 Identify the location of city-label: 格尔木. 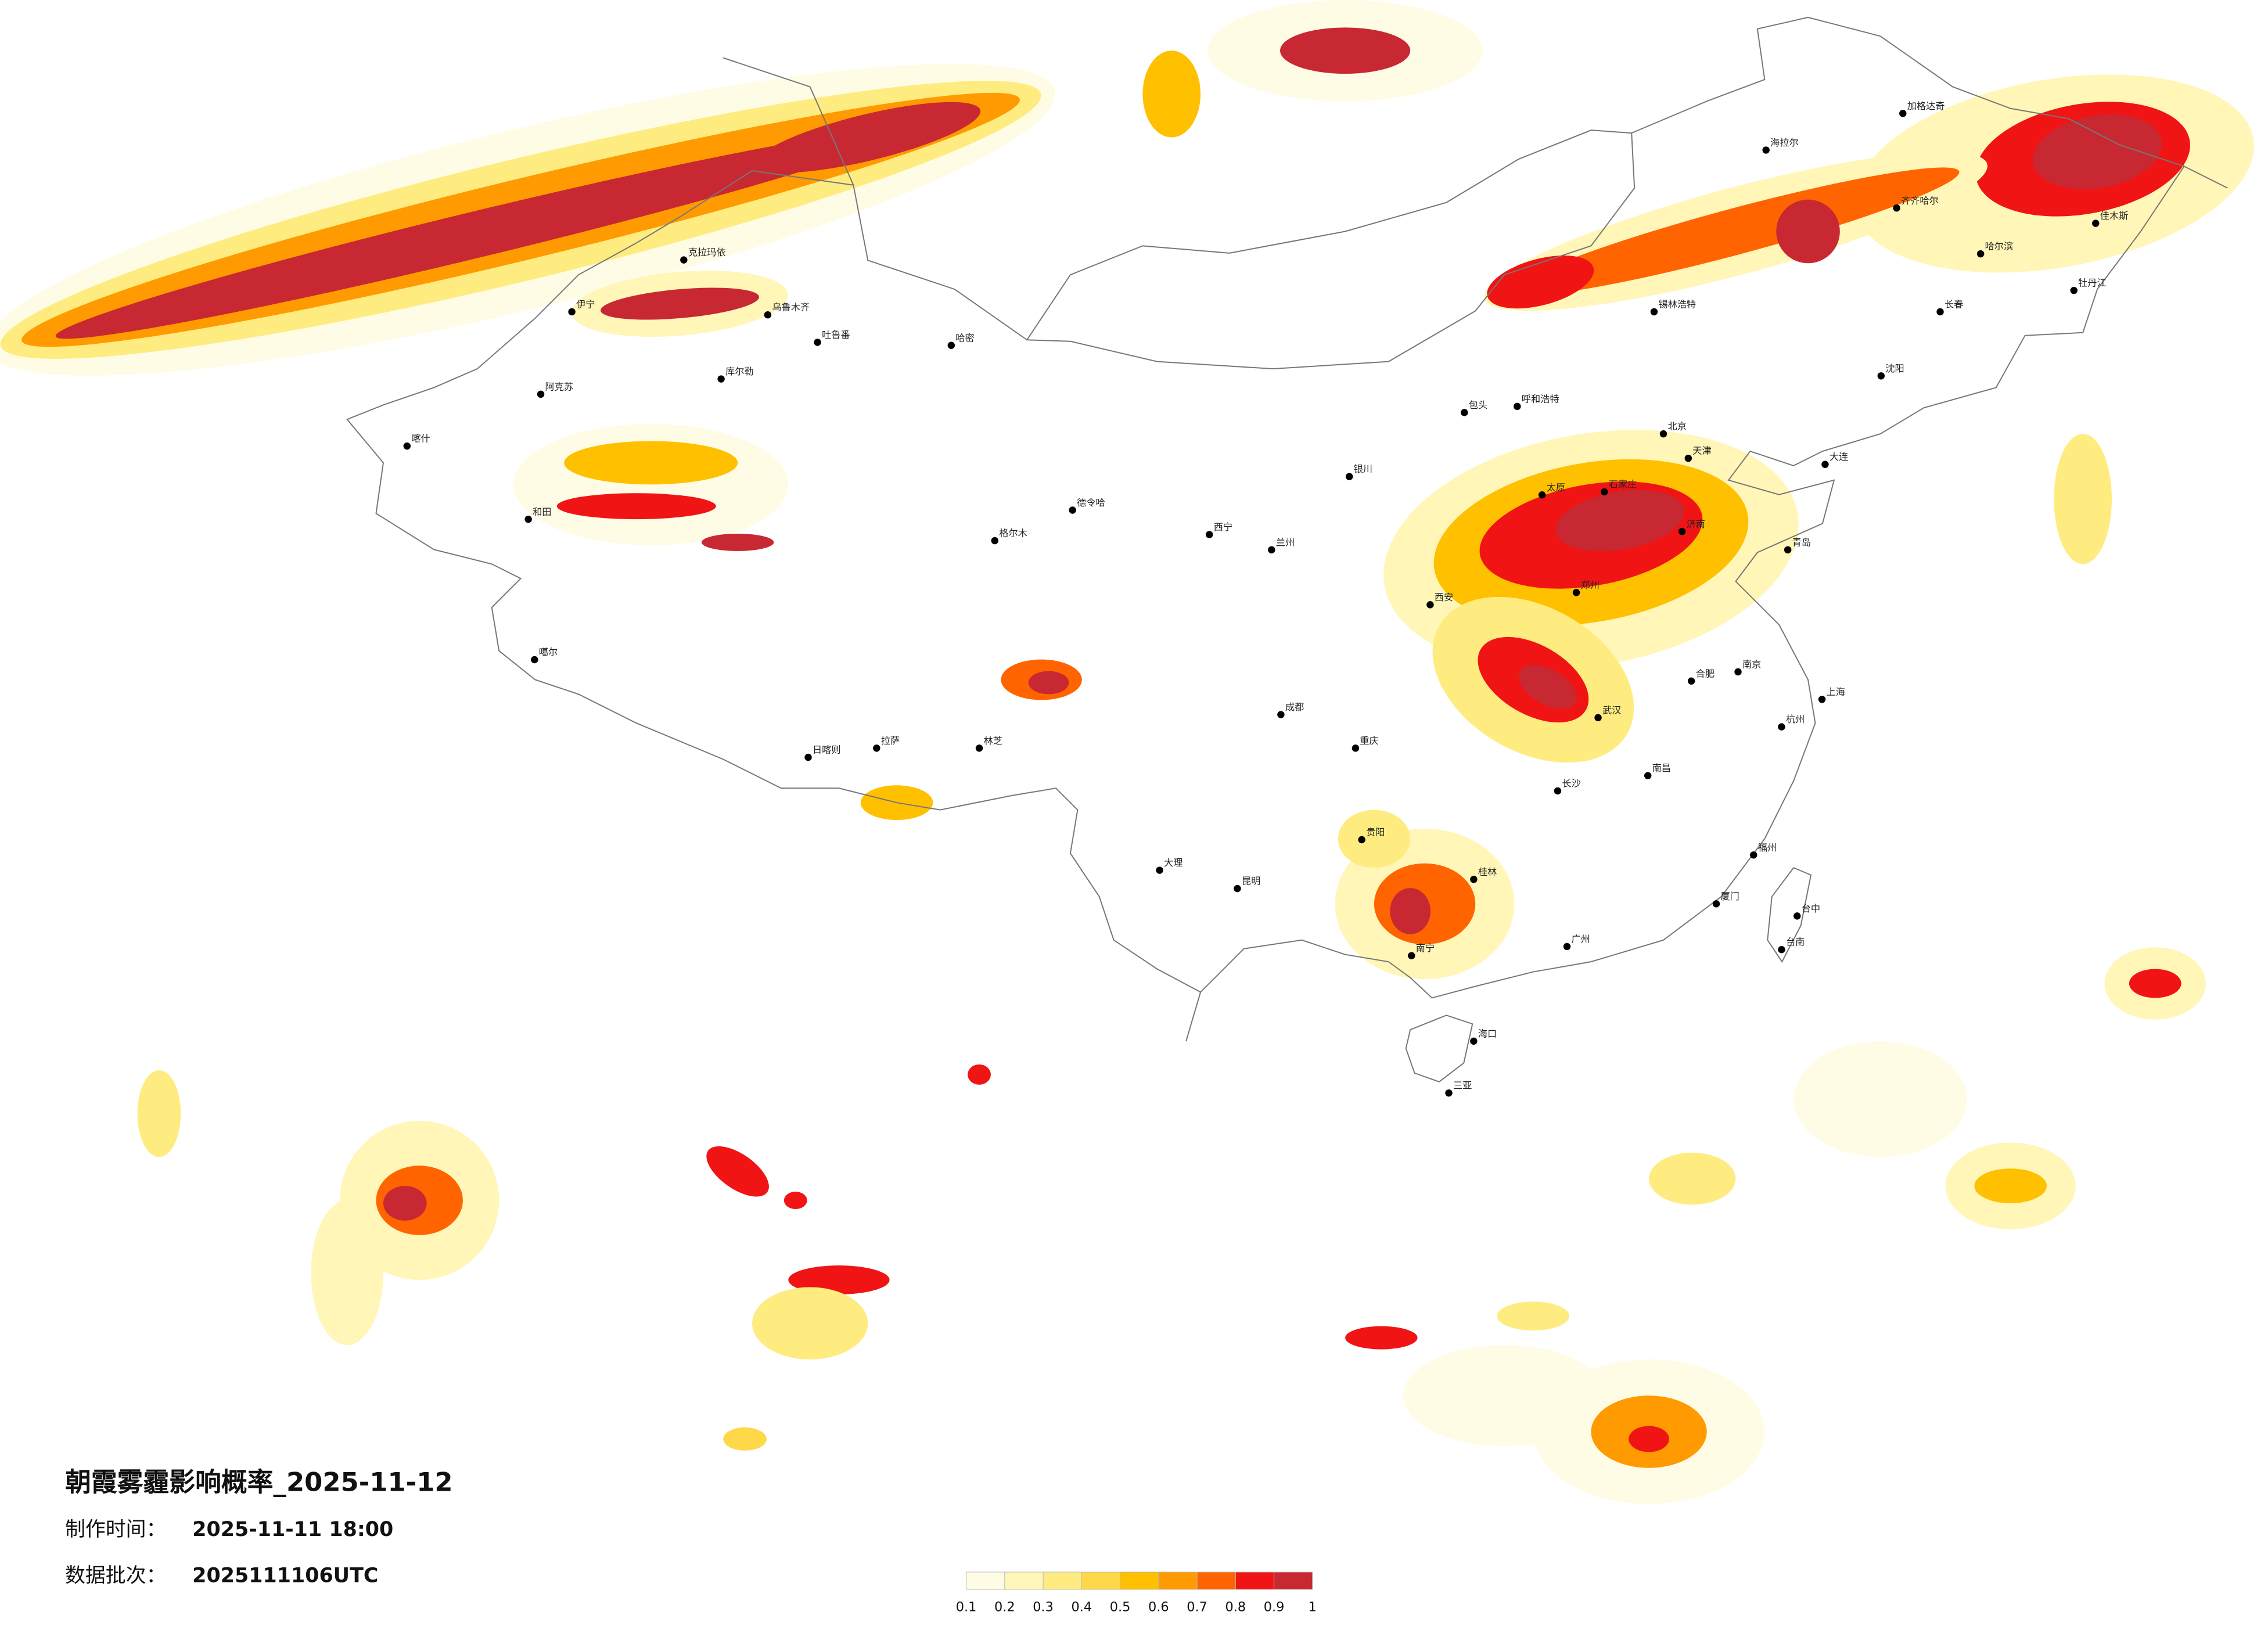
(1013, 533).